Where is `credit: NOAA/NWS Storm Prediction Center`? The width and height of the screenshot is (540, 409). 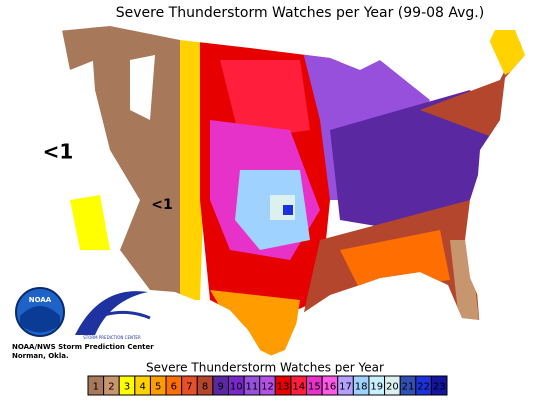
credit: NOAA/NWS Storm Prediction Center is located at coordinates (83, 347).